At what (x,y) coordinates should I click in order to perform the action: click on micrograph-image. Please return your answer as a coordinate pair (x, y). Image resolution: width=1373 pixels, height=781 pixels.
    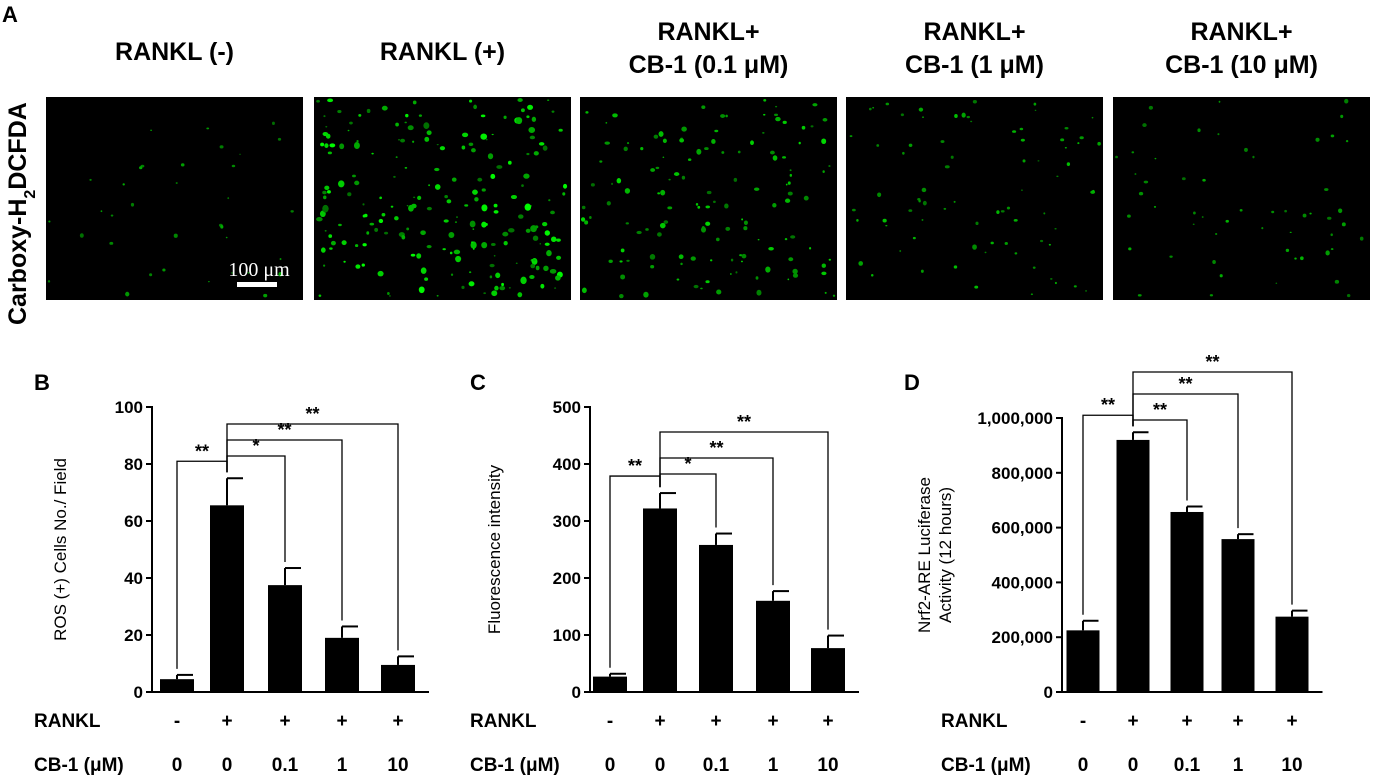
    Looking at the image, I should click on (1241, 198).